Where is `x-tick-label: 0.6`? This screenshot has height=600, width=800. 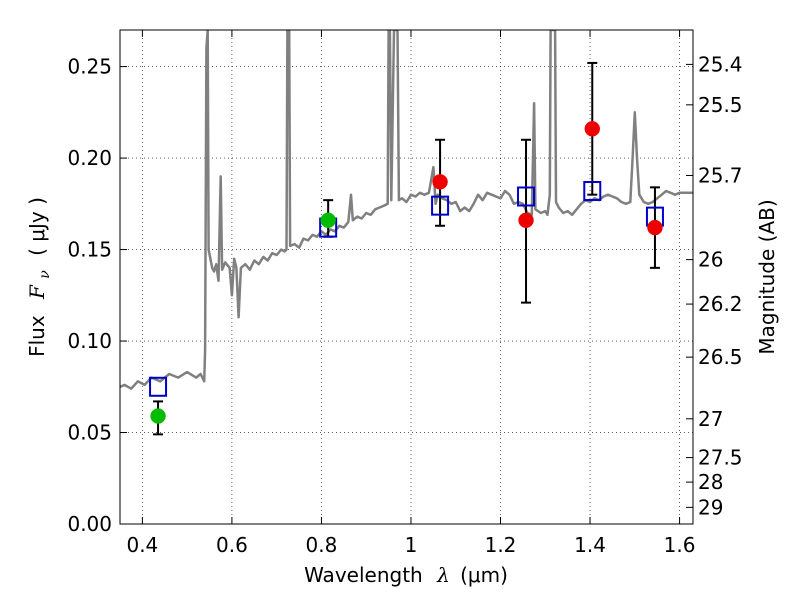 x-tick-label: 0.6 is located at coordinates (232, 545).